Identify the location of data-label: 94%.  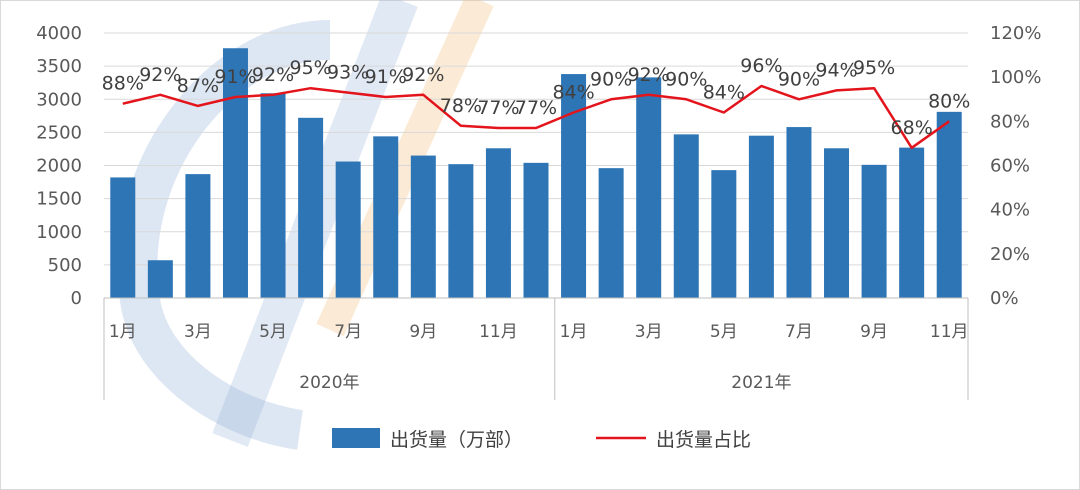
(836, 70).